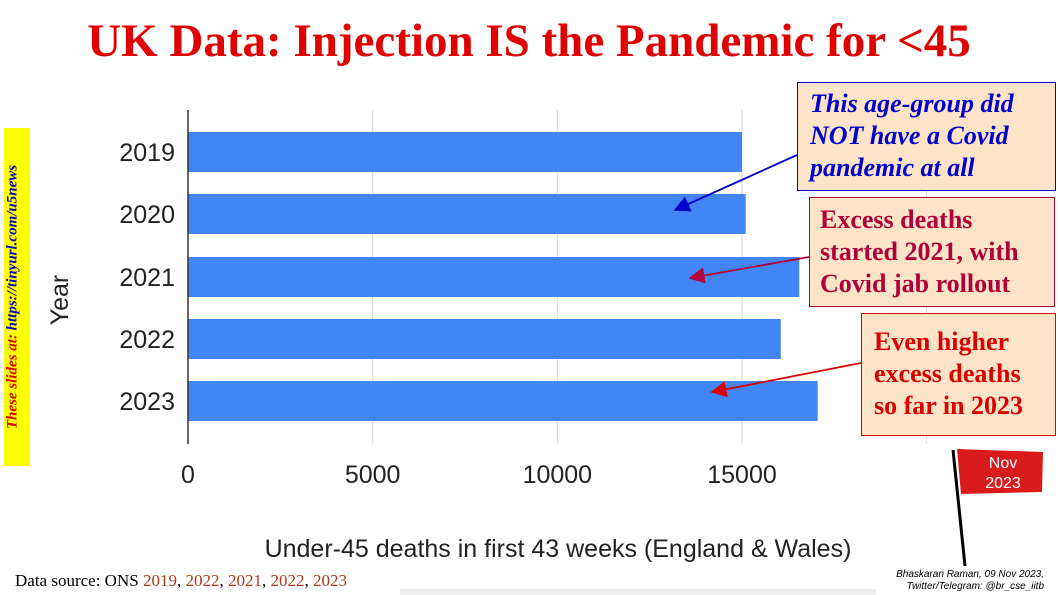  I want to click on source-link-2022b: 2022, so click(287, 580).